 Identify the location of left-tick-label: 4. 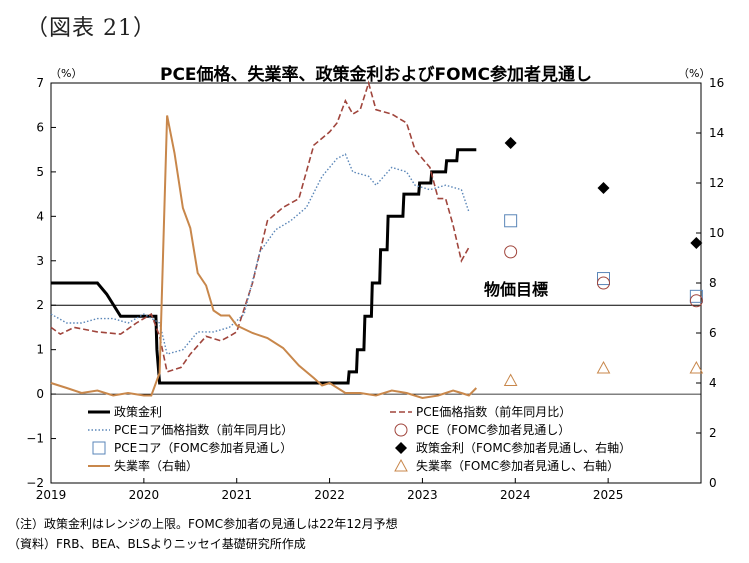
(40, 216).